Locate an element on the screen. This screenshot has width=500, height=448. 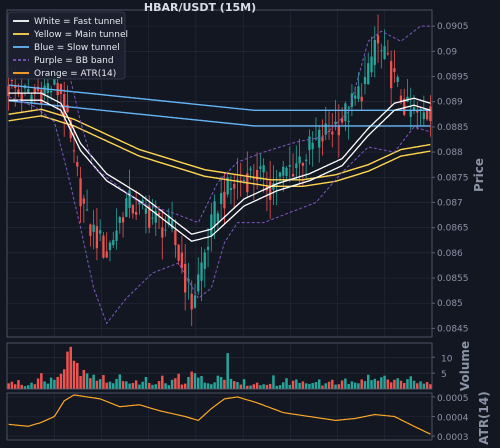
atr-axis: 0.0003 0.0004 0.0005 is located at coordinates (450, 418).